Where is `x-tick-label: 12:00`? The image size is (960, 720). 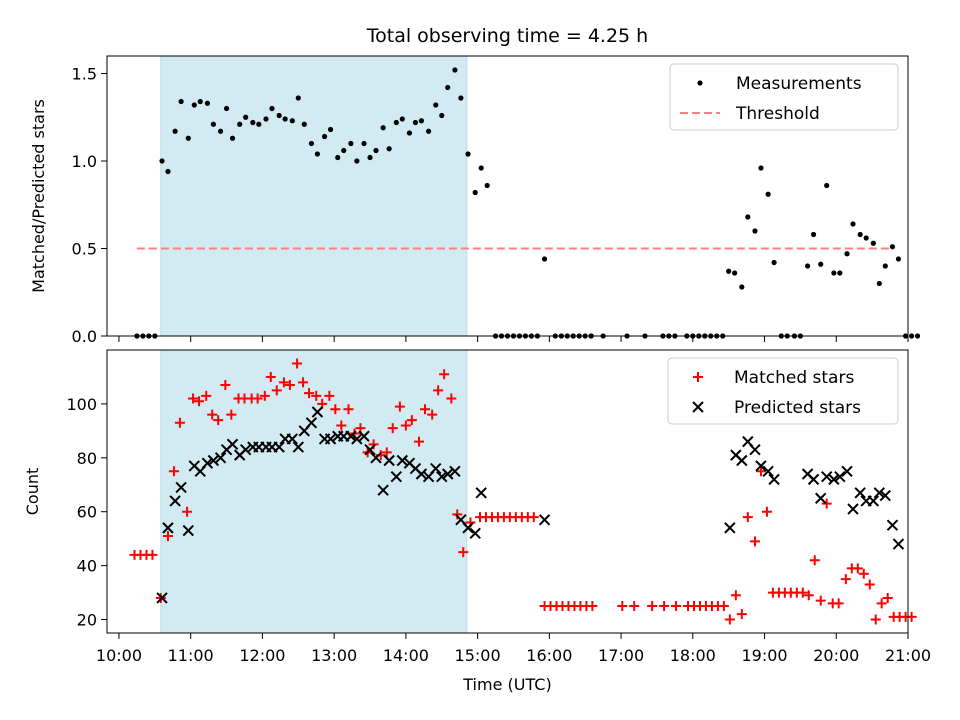 x-tick-label: 12:00 is located at coordinates (262, 655).